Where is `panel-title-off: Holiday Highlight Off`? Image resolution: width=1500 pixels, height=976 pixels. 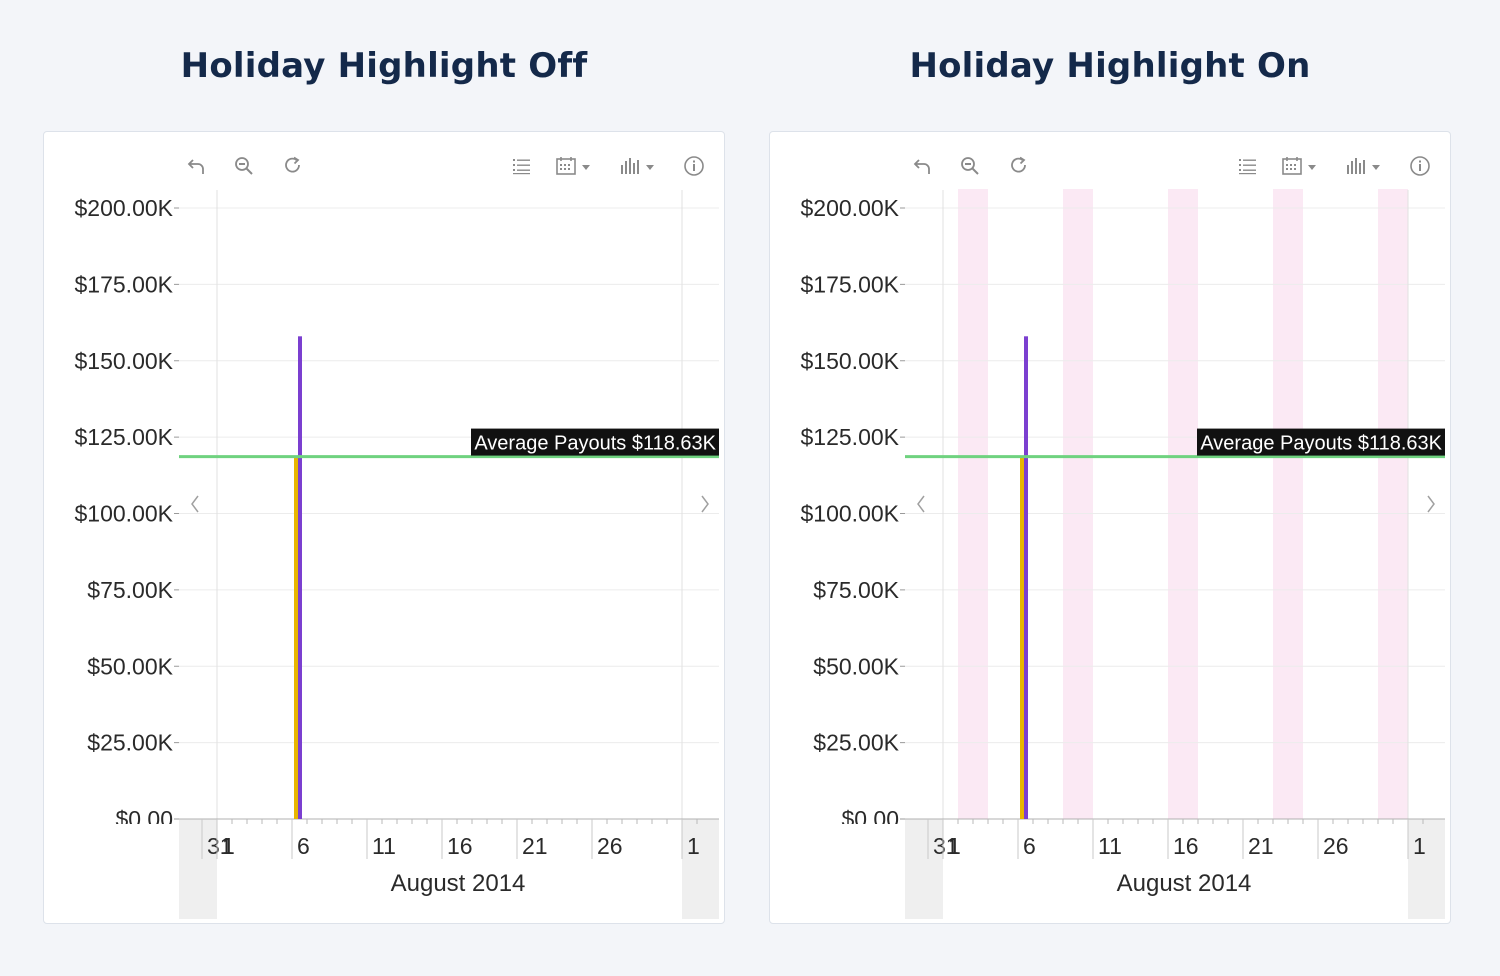
panel-title-off: Holiday Highlight Off is located at coordinates (384, 66).